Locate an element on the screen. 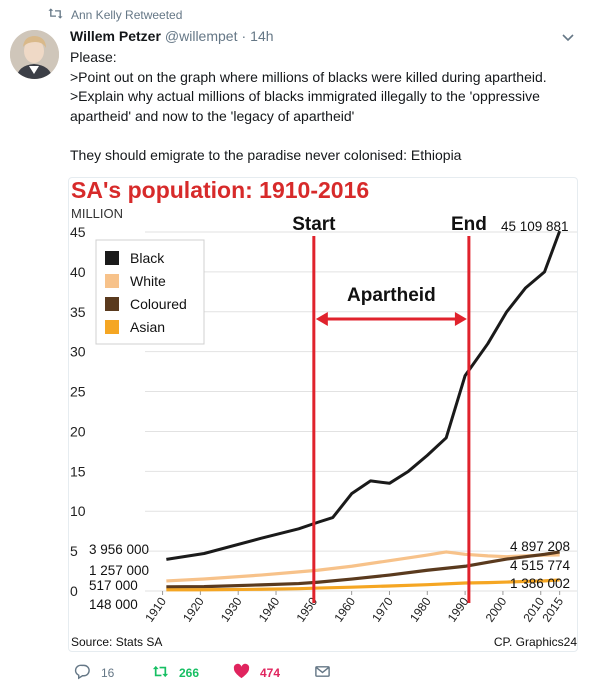 The width and height of the screenshot is (597, 696). legend-swatch-white is located at coordinates (112, 281).